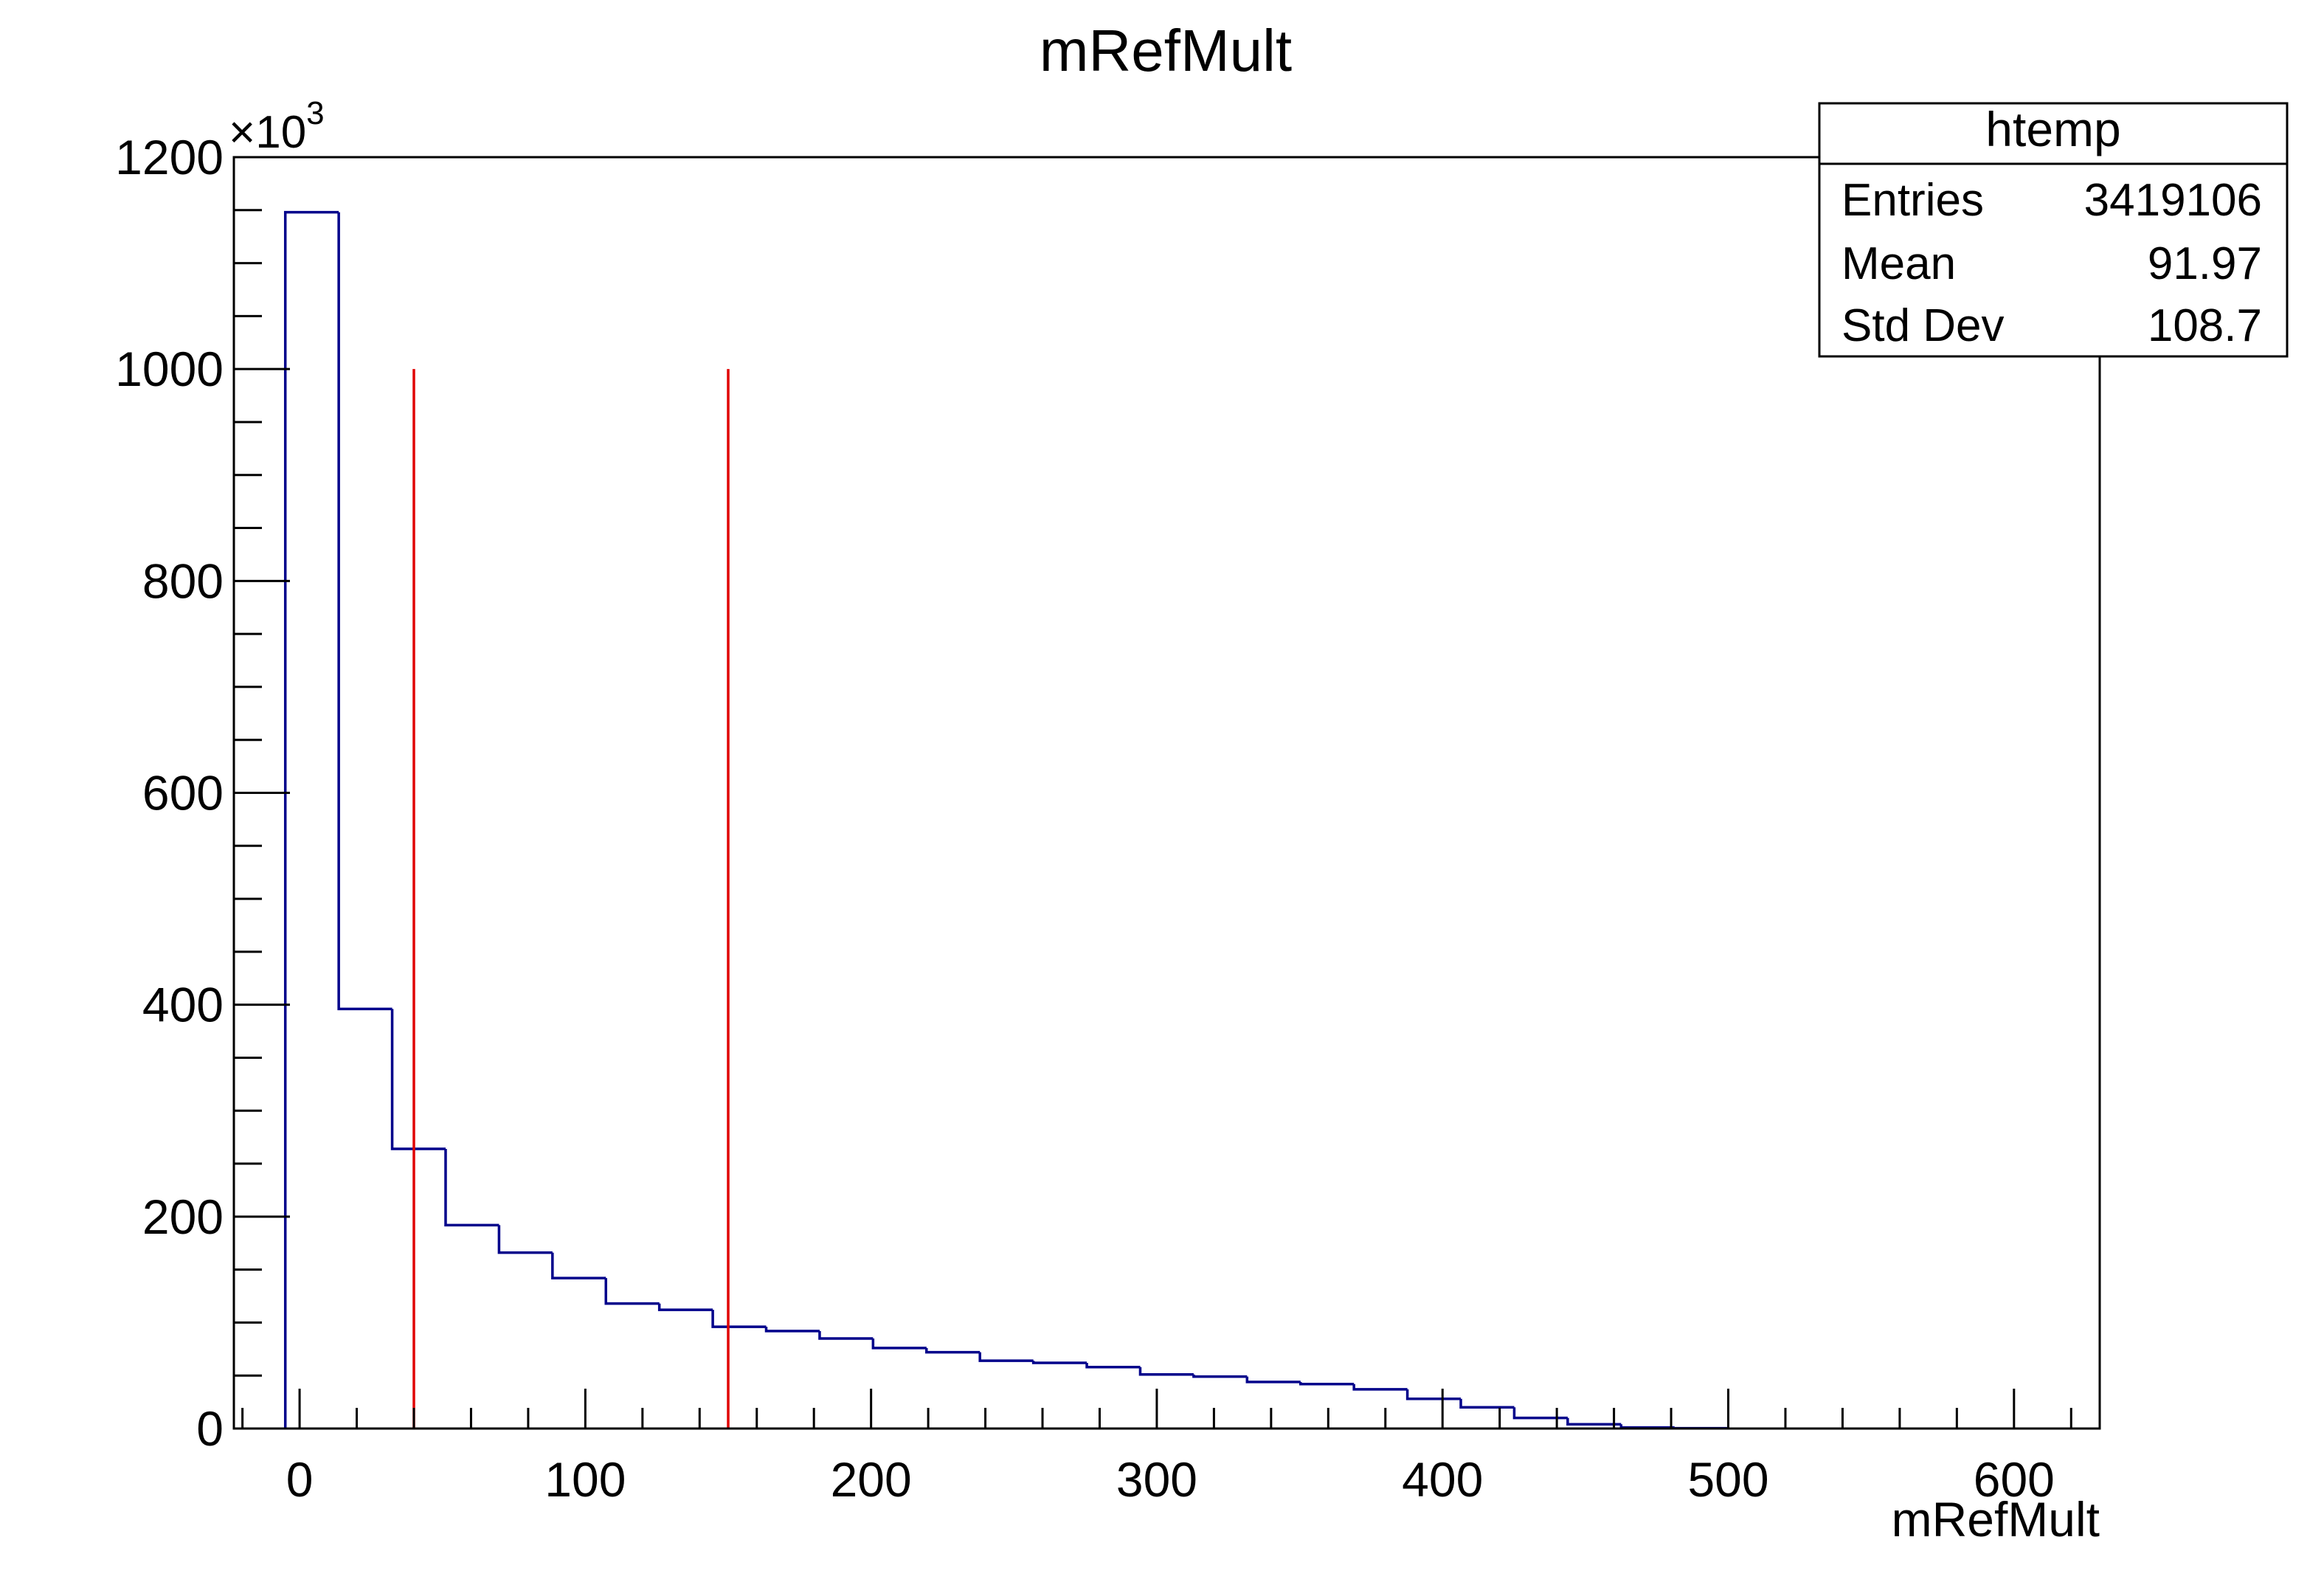 The width and height of the screenshot is (2324, 1582). Describe the element at coordinates (871, 1479) in the screenshot. I see `x-tick-label: 200` at that location.